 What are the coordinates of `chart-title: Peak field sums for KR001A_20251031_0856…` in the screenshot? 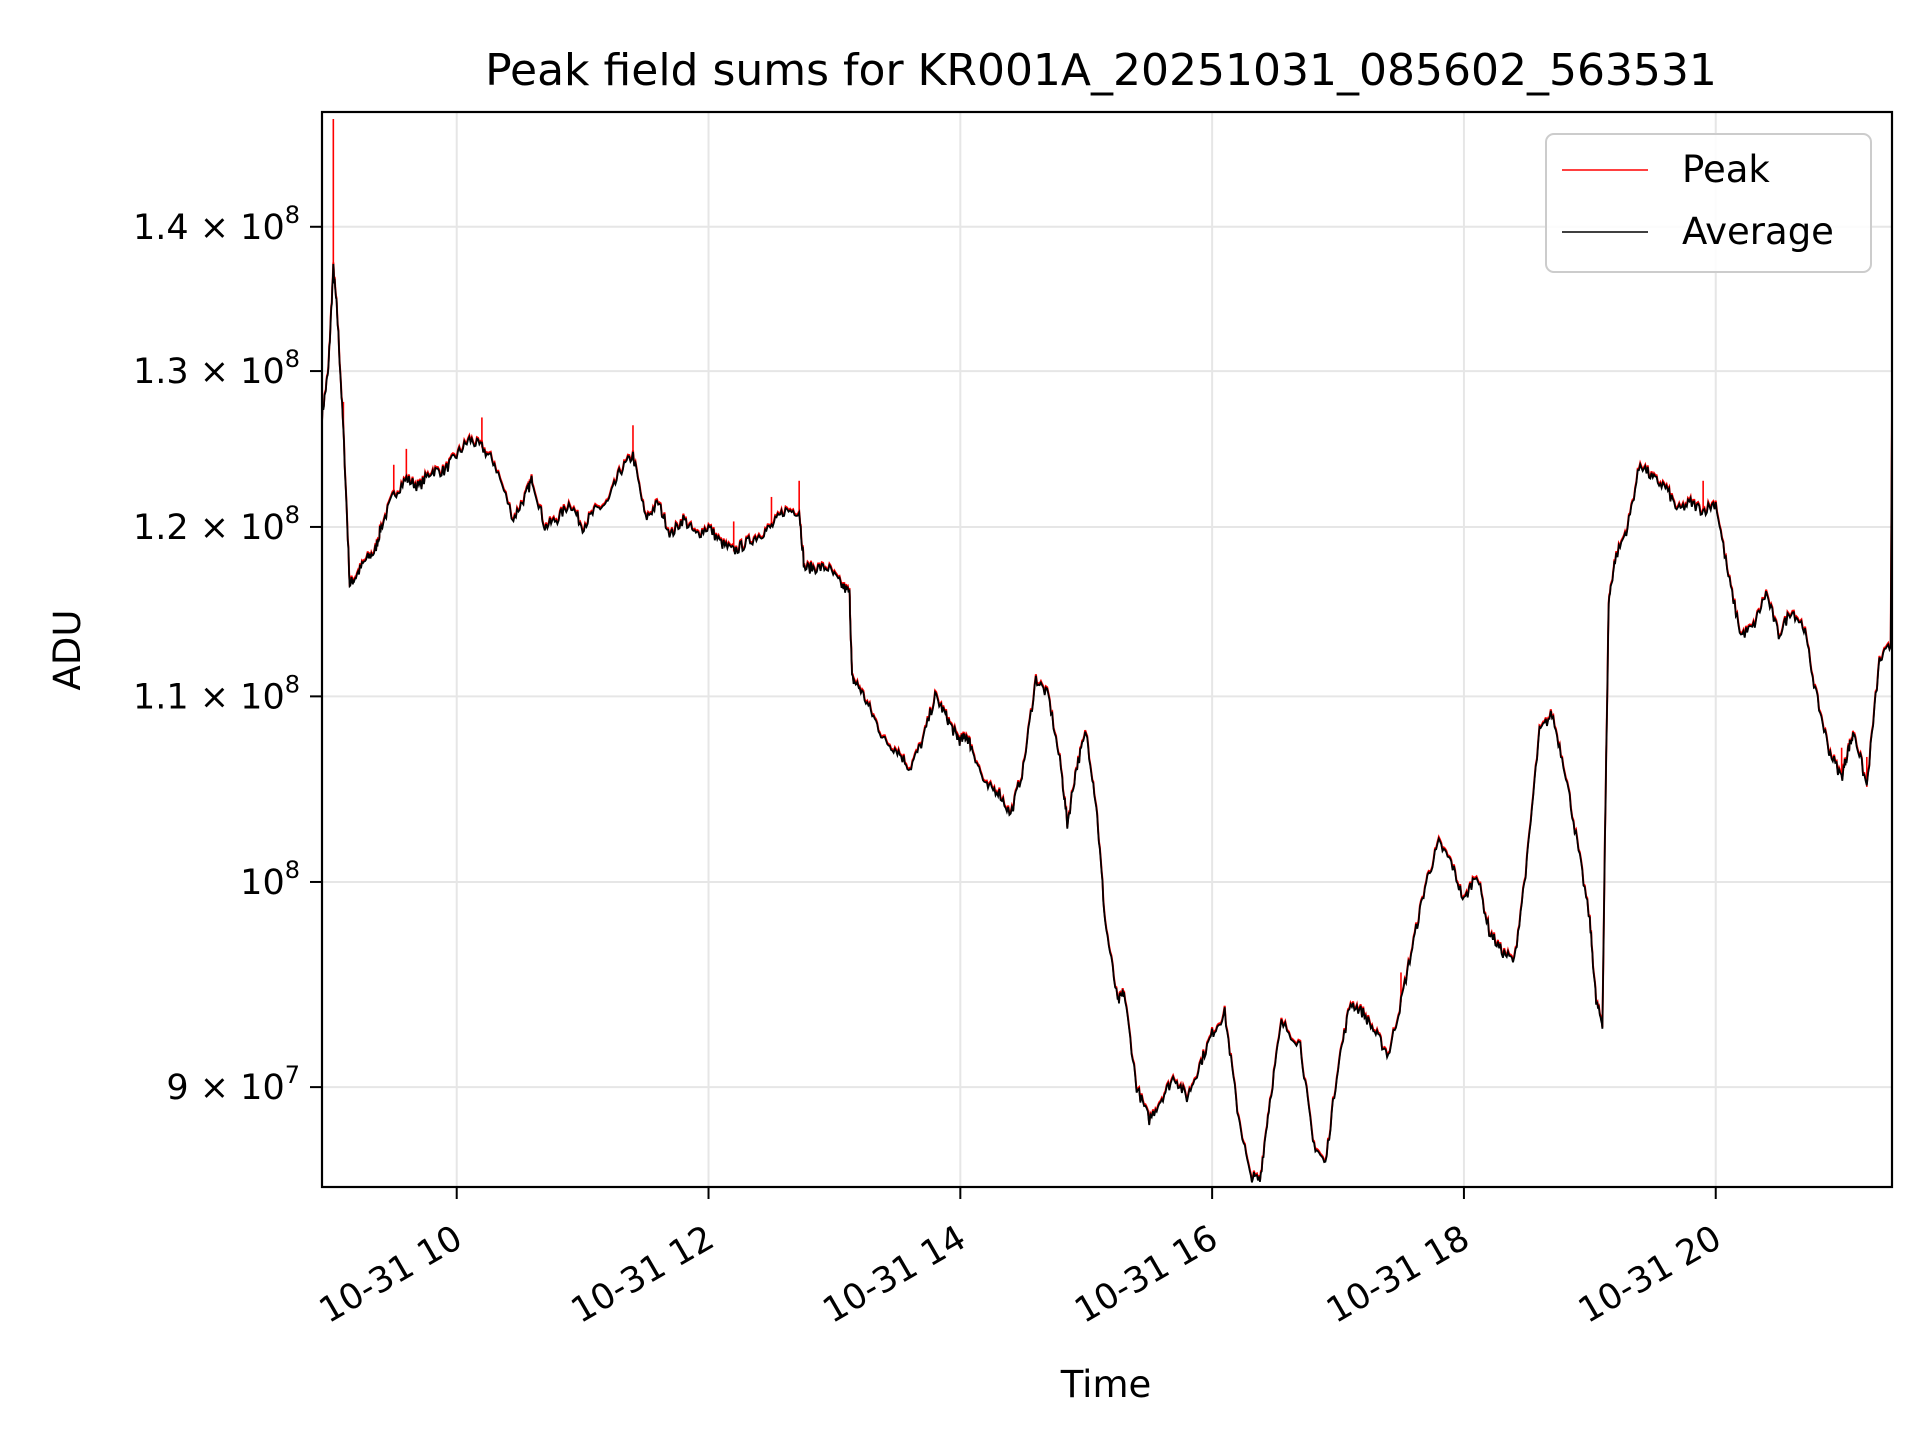 It's located at (1101, 70).